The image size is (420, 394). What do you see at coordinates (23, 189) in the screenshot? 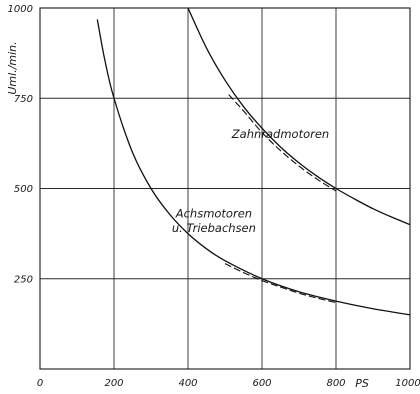
I see `y-tick-label: 500` at bounding box center [23, 189].